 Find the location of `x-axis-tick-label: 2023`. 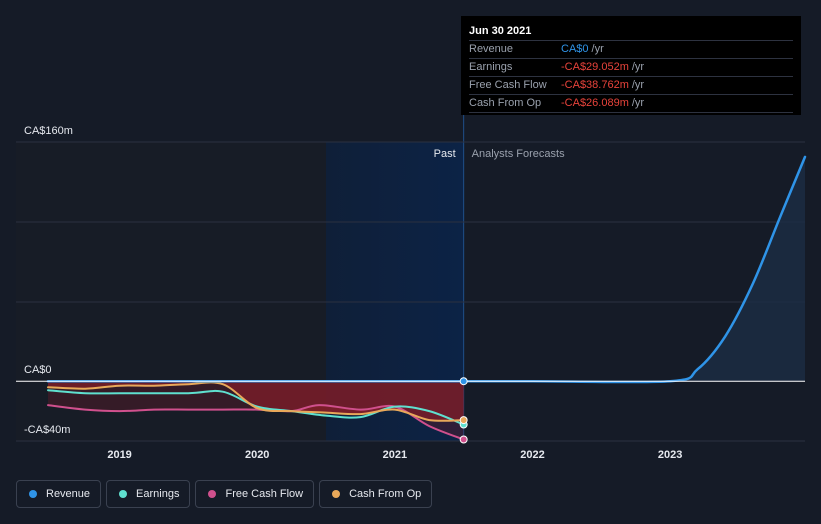

x-axis-tick-label: 2023 is located at coordinates (670, 455).